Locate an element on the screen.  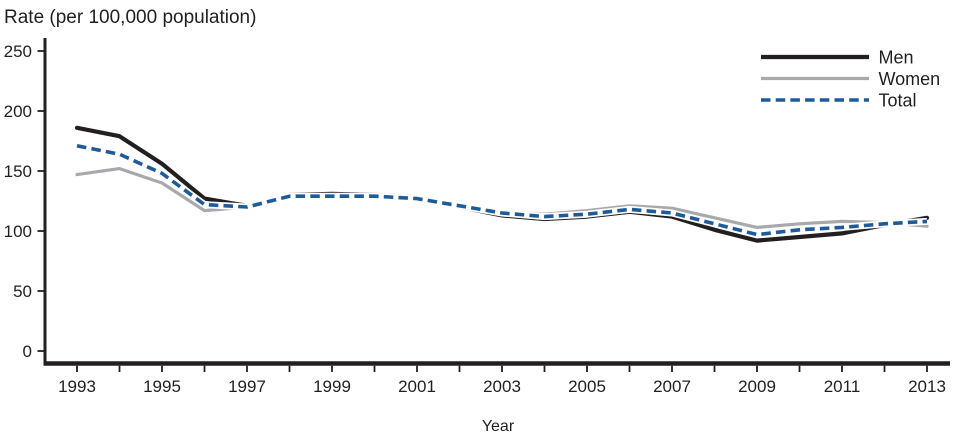
y-tick-label: 100 is located at coordinates (18, 231).